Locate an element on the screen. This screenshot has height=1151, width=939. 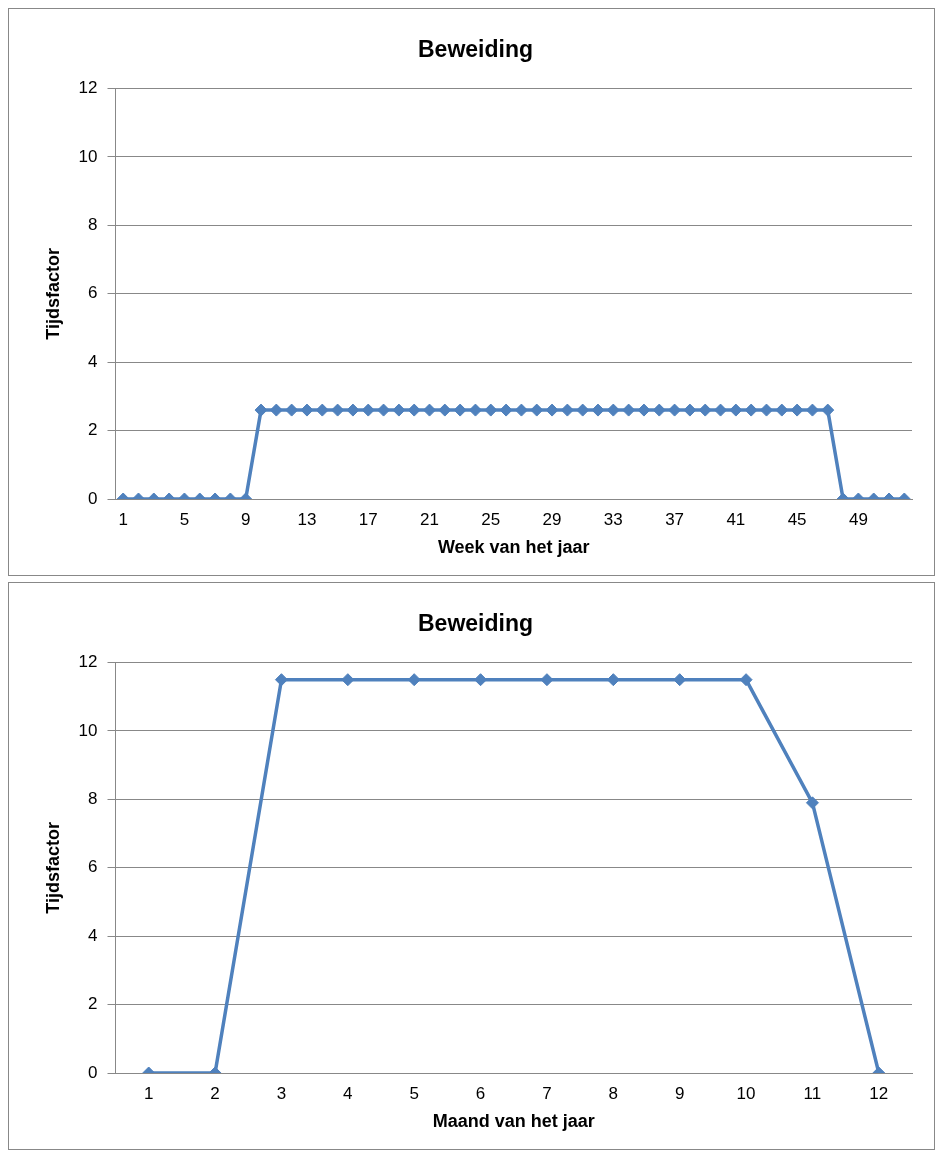
x-tick-label: 21 is located at coordinates (429, 519).